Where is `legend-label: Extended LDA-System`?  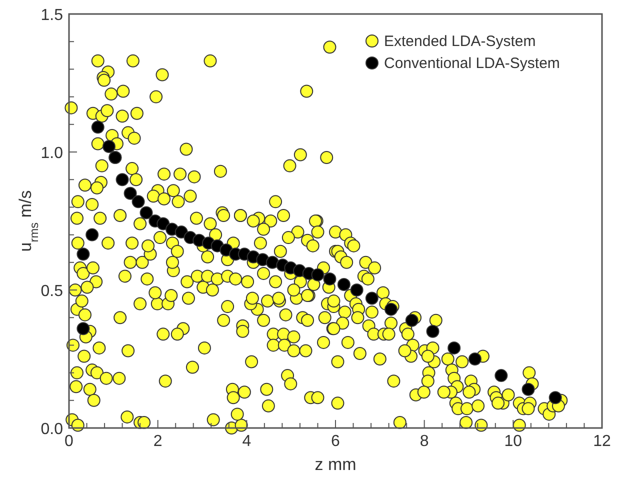
legend-label: Extended LDA-System is located at coordinates (460, 41).